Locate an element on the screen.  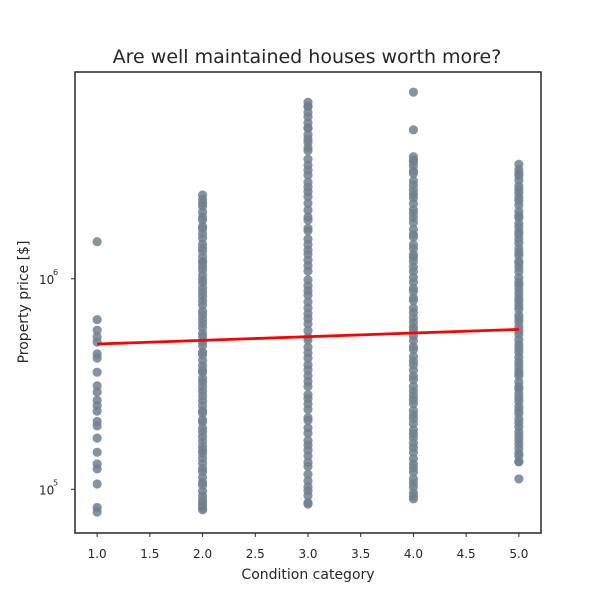
x-axis-ticks: 1.0 1.5 2.0 2.5 3.0 3.5 4.0 4.5 5.0 is located at coordinates (308, 547).